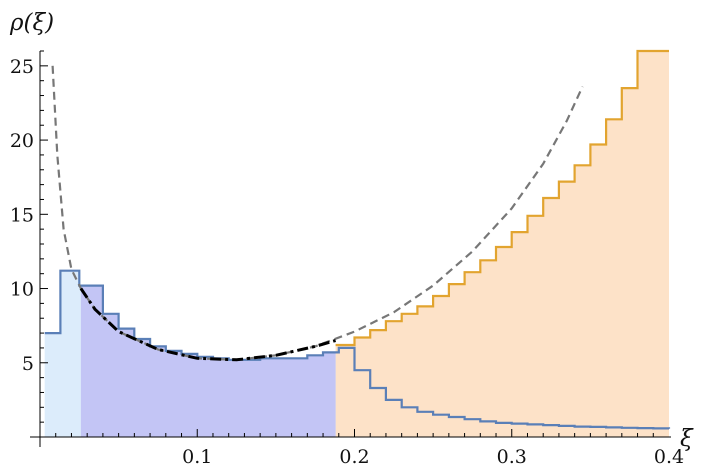 This screenshot has height=468, width=708. I want to click on y-tick-label: 15, so click(22, 215).